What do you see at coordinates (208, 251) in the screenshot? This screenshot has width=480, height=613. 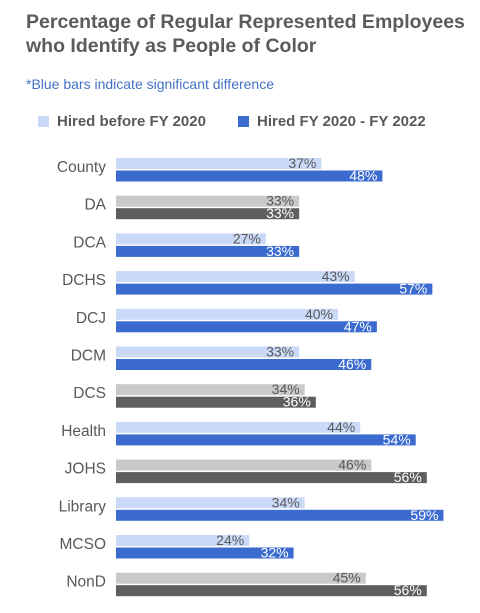 I see `bar-dca-after` at bounding box center [208, 251].